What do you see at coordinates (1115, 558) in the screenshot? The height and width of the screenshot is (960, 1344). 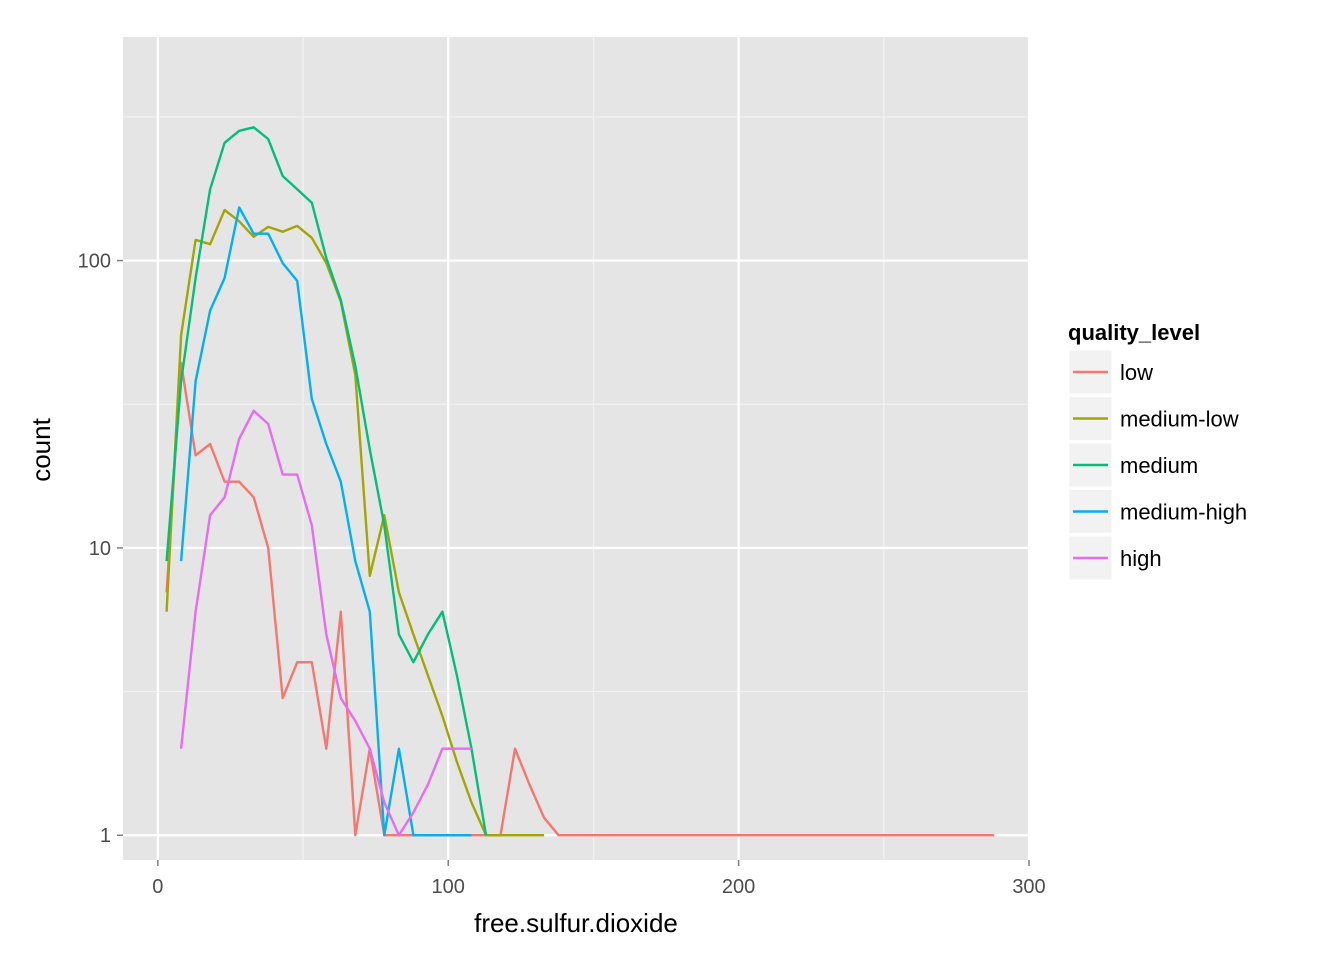 I see `legend-item-high: high` at bounding box center [1115, 558].